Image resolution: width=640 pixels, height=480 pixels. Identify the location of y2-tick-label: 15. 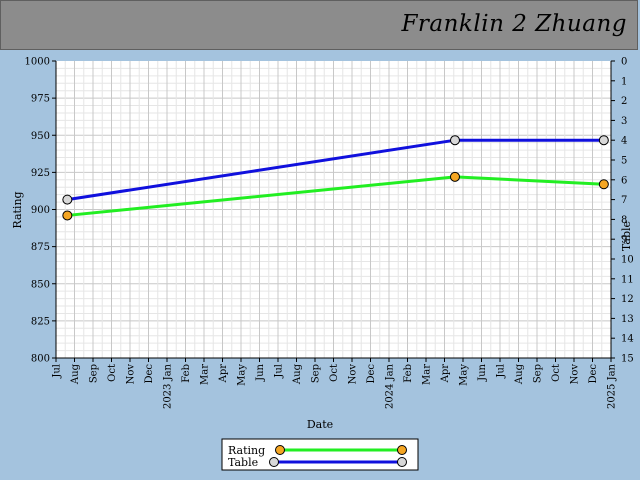
(627, 359).